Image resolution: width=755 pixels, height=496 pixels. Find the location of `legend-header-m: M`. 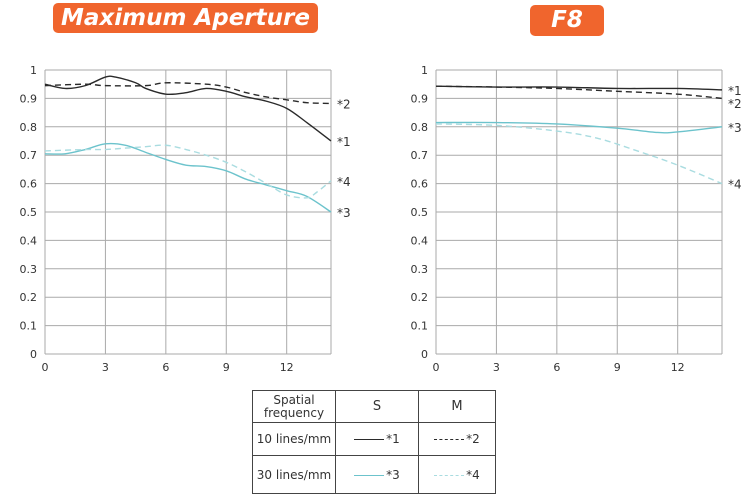

legend-header-m: M is located at coordinates (457, 406).